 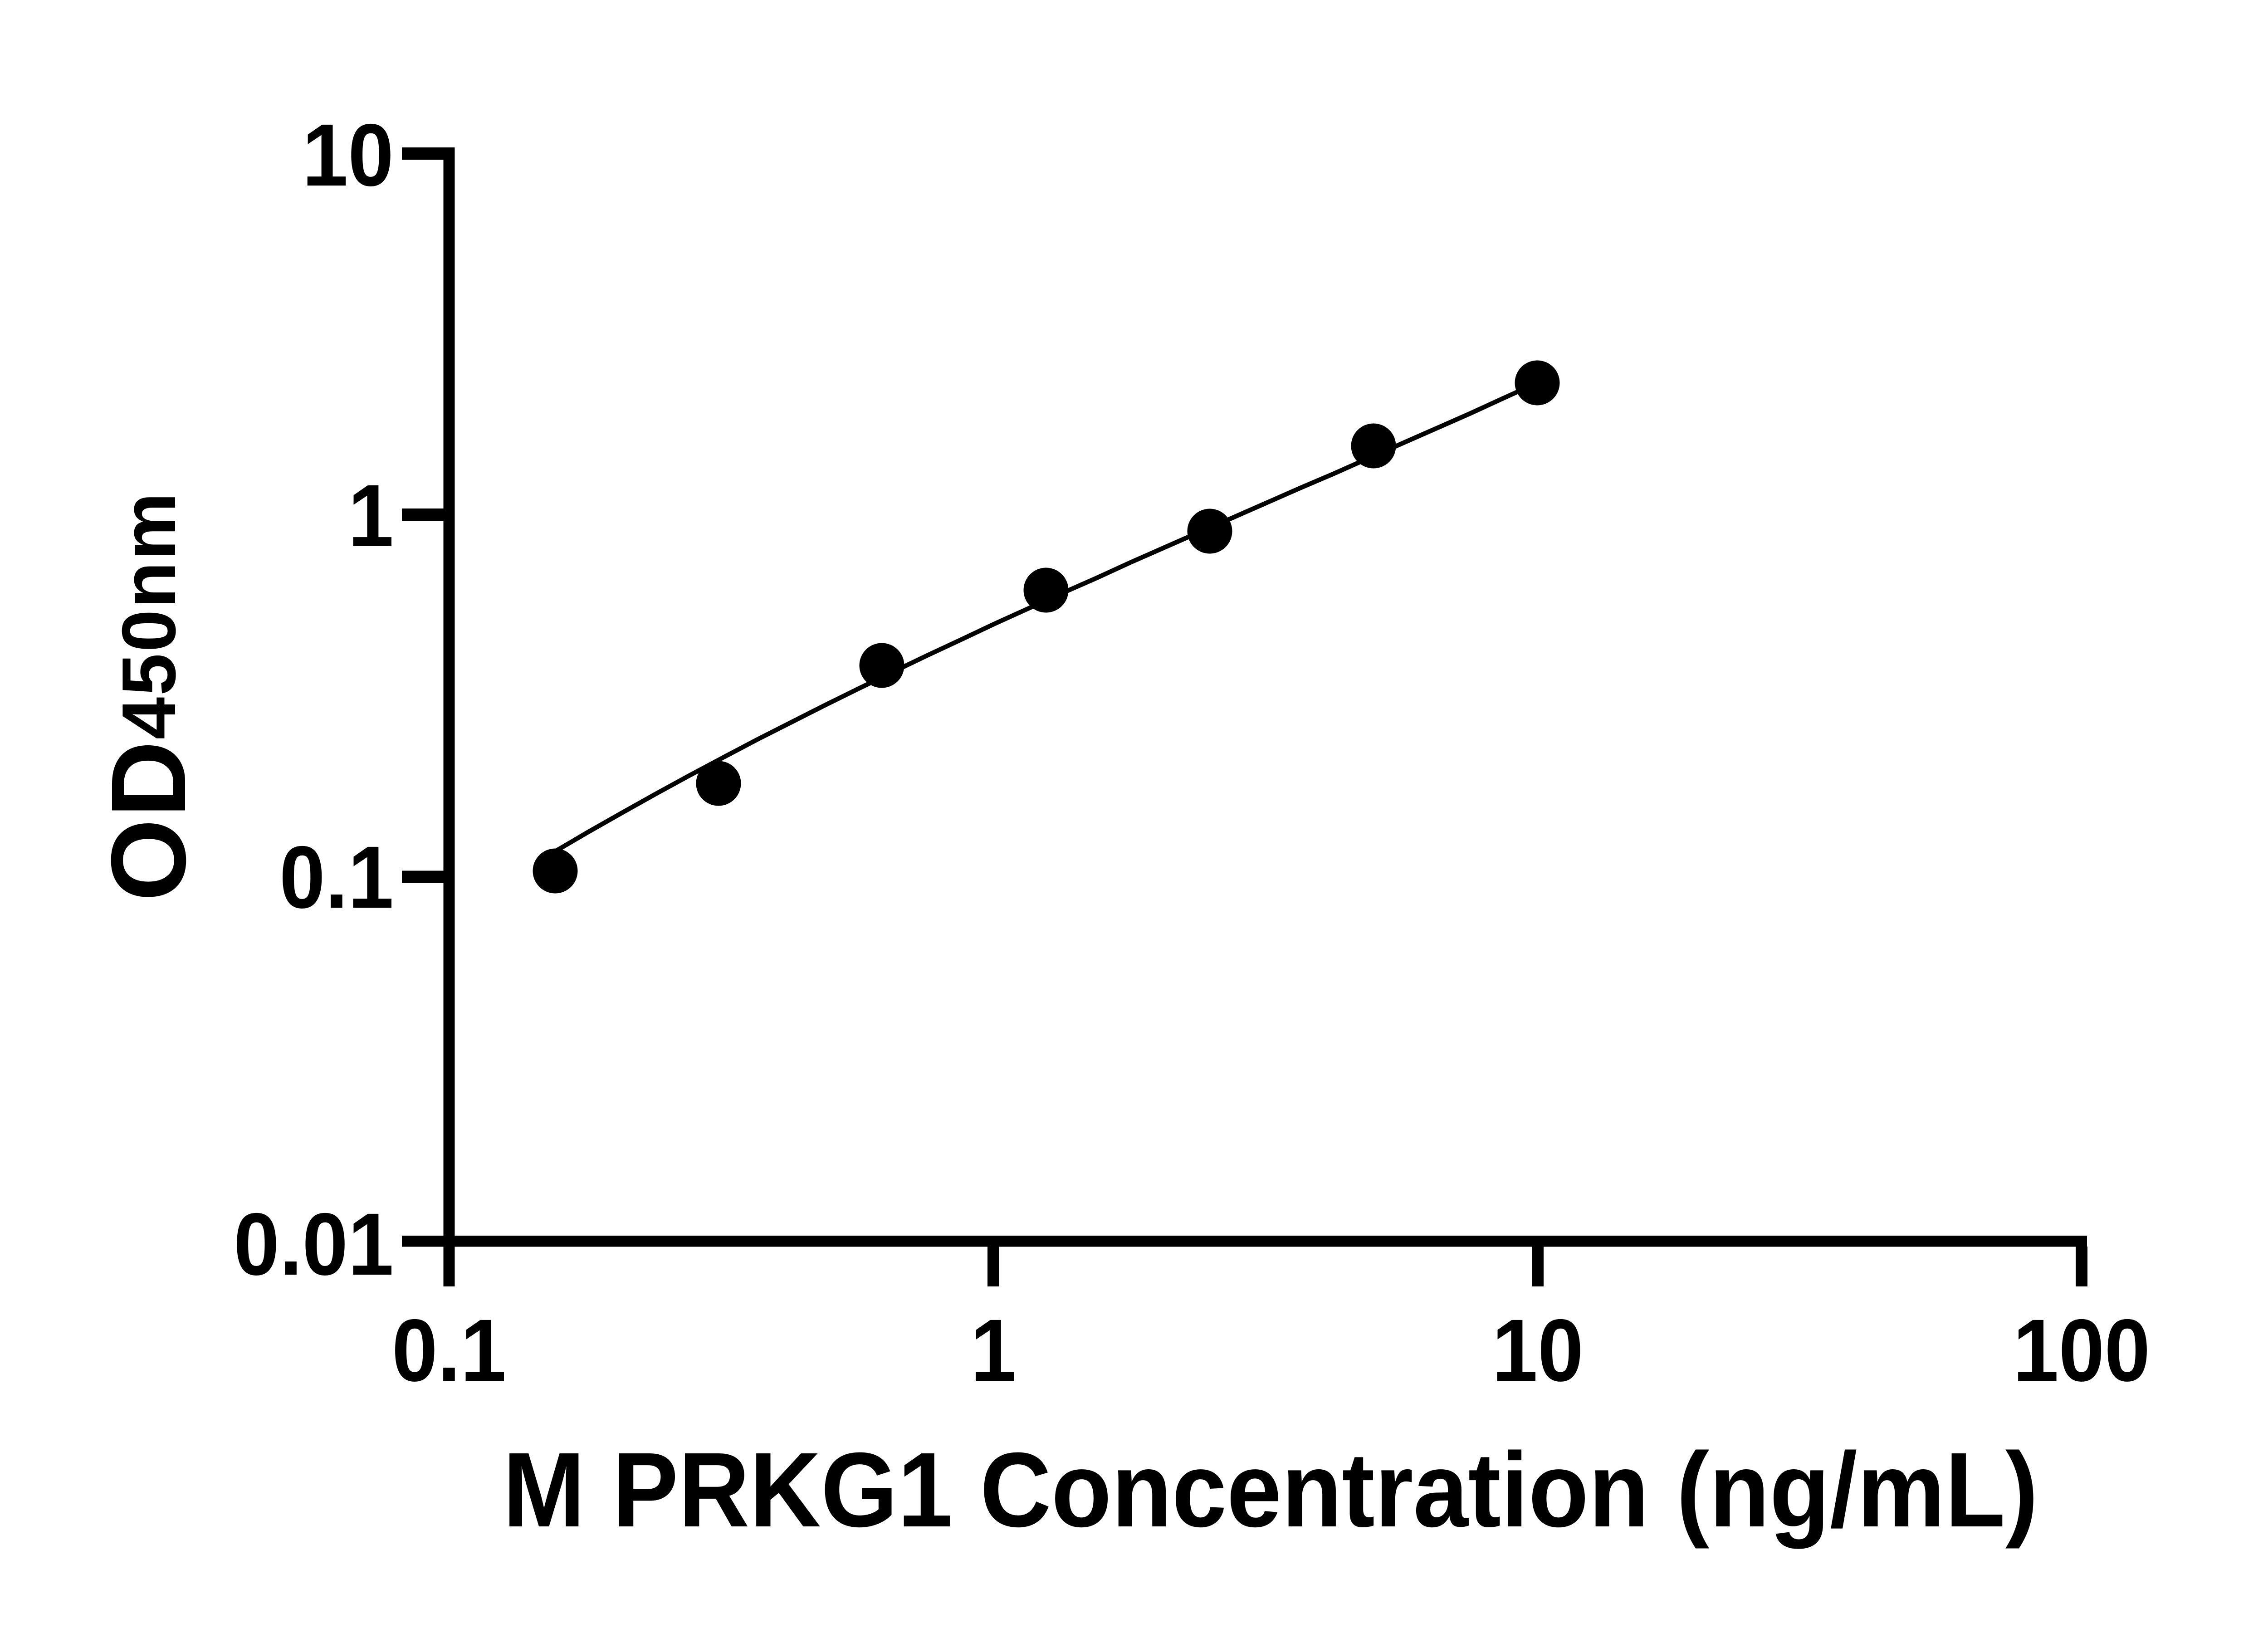 I want to click on svg-text: OD450nm, so click(x=148, y=696).